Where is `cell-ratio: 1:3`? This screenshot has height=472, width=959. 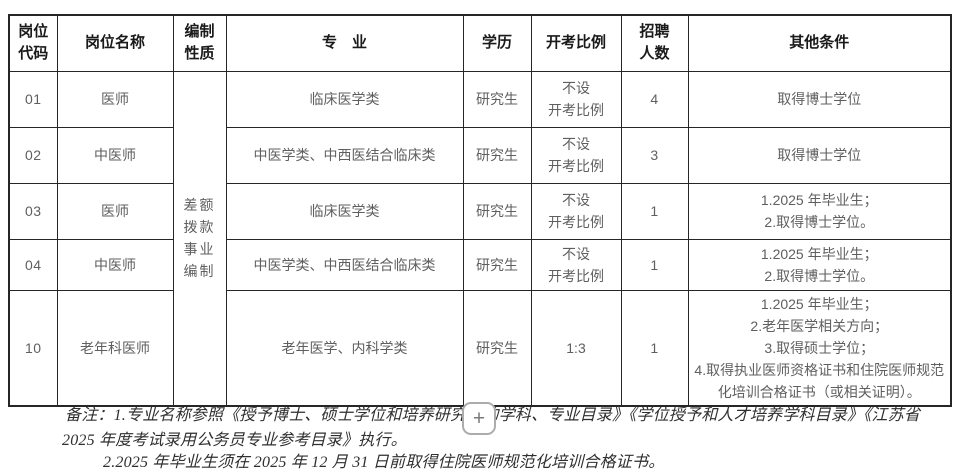
cell-ratio: 1:3 is located at coordinates (576, 347).